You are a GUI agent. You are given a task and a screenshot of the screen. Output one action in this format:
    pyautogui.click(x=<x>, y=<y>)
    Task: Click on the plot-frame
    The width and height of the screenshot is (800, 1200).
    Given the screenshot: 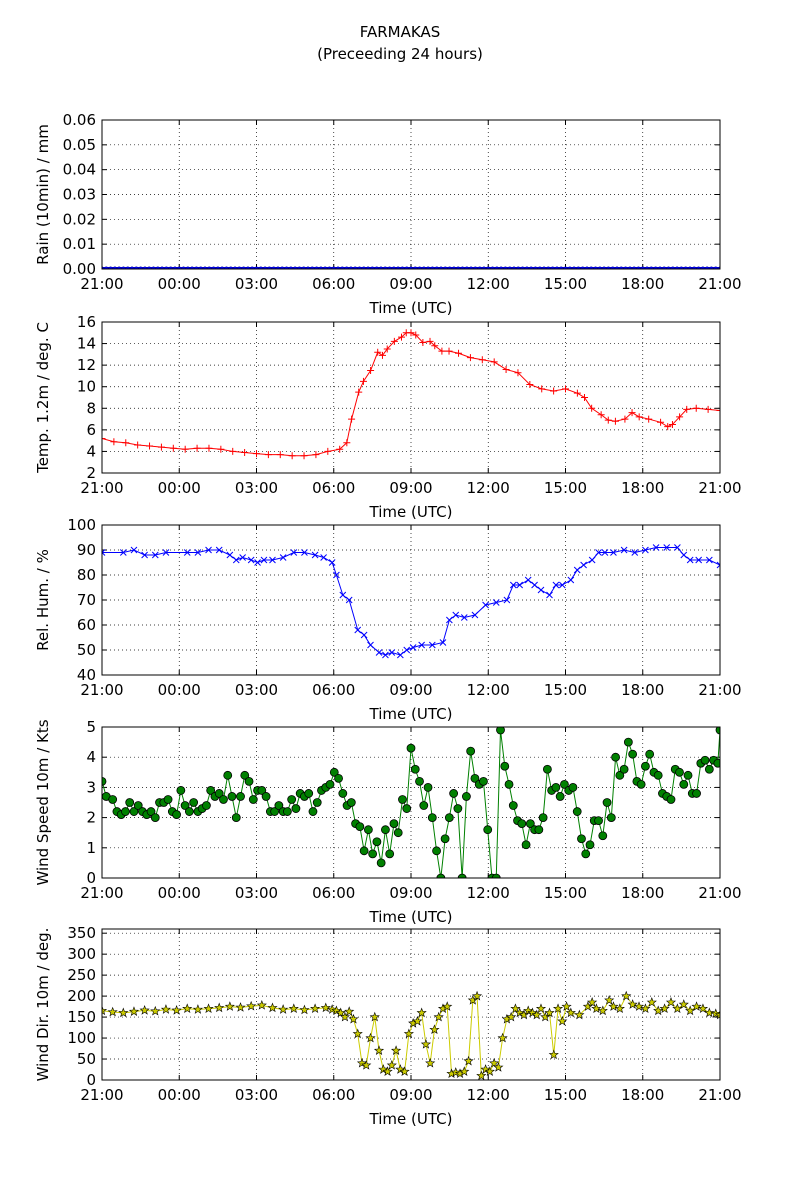 What is the action you would take?
    pyautogui.click(x=411, y=194)
    